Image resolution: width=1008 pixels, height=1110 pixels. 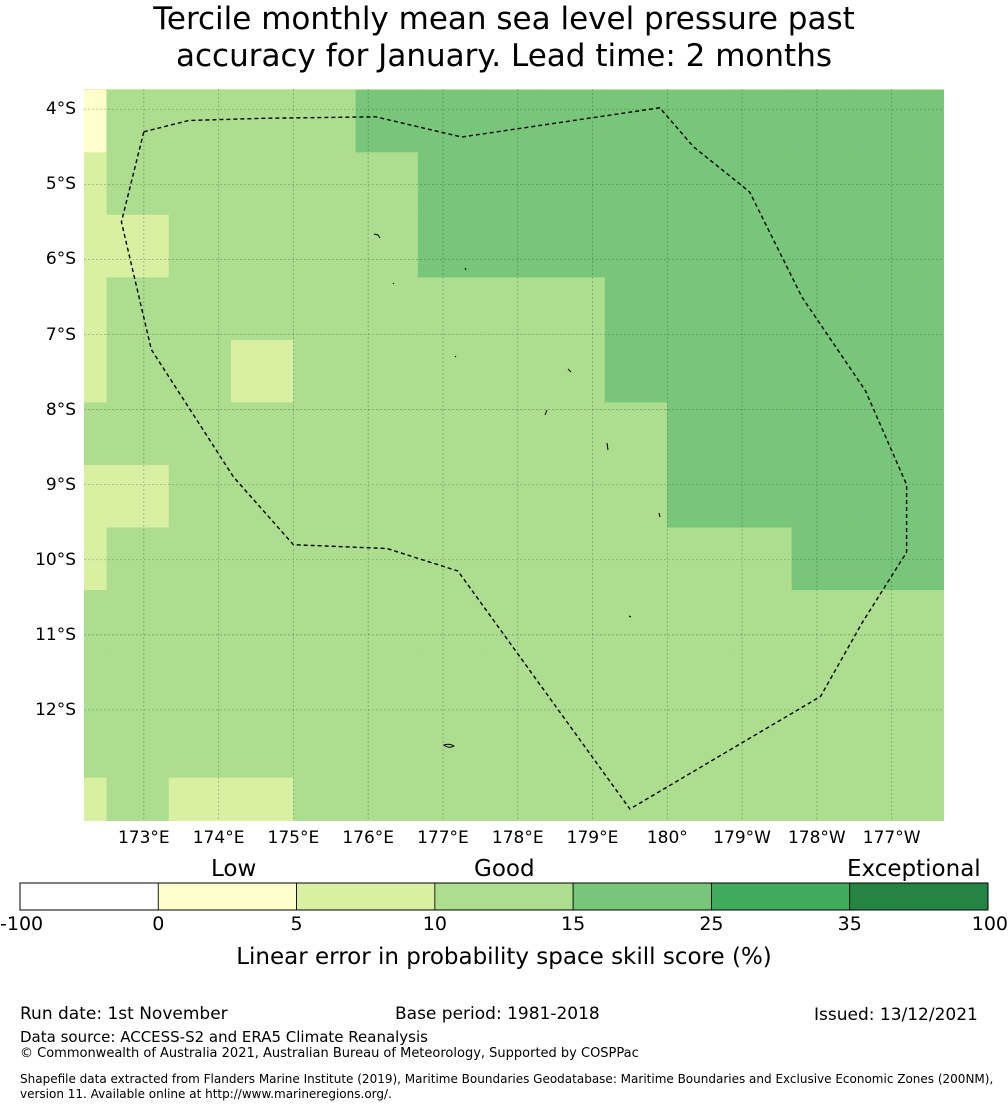 I want to click on colorbar-tick-label: 35, so click(x=849, y=924).